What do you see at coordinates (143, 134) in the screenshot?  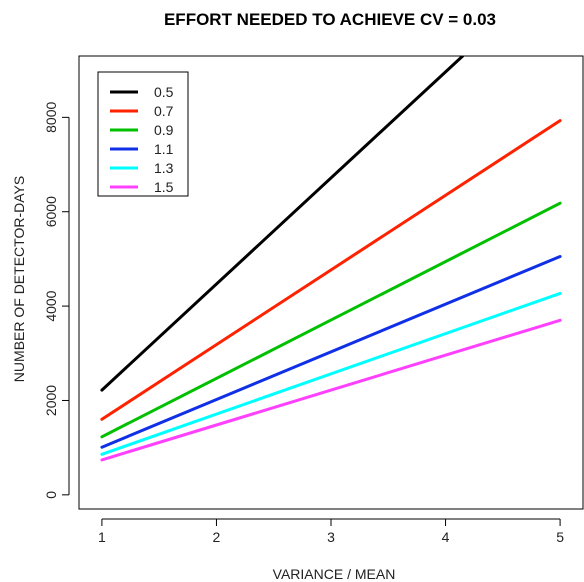 I see `legend: 0.5 0.7 0.9 1.1 1.3 1.5` at bounding box center [143, 134].